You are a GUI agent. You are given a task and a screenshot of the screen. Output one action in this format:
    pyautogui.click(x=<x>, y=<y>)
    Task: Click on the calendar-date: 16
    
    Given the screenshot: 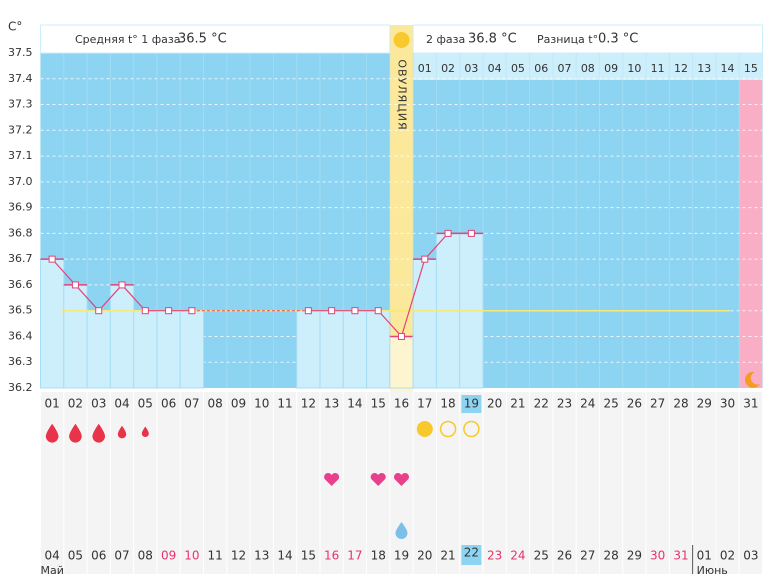 What is the action you would take?
    pyautogui.click(x=331, y=556)
    